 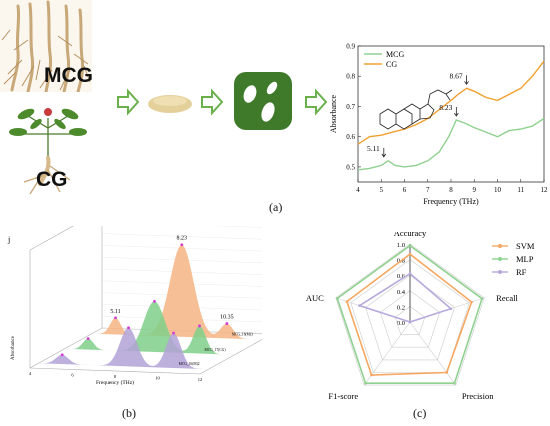 I want to click on axis-label: Recall, so click(x=507, y=298).